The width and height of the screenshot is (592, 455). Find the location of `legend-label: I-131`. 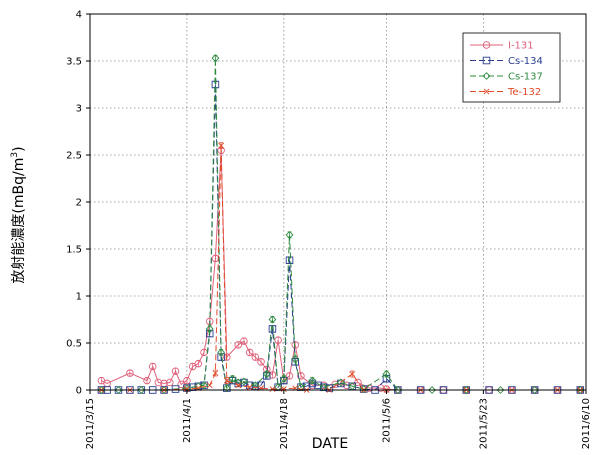

legend-label: I-131 is located at coordinates (521, 46).